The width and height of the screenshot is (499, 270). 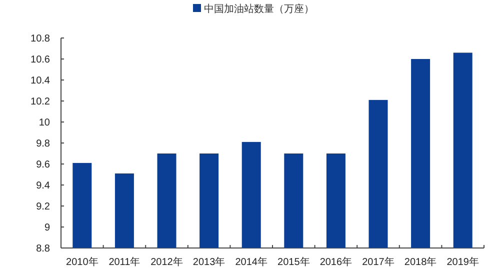 I want to click on y-tick-label: 10.4, so click(x=40, y=81).